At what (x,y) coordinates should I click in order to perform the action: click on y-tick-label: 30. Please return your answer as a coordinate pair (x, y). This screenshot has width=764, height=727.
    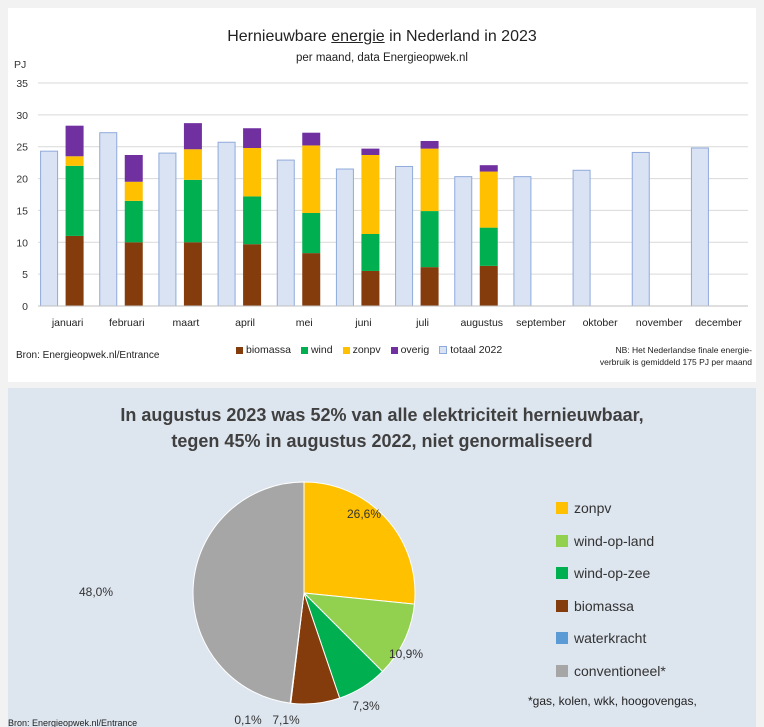
    Looking at the image, I should click on (22, 116).